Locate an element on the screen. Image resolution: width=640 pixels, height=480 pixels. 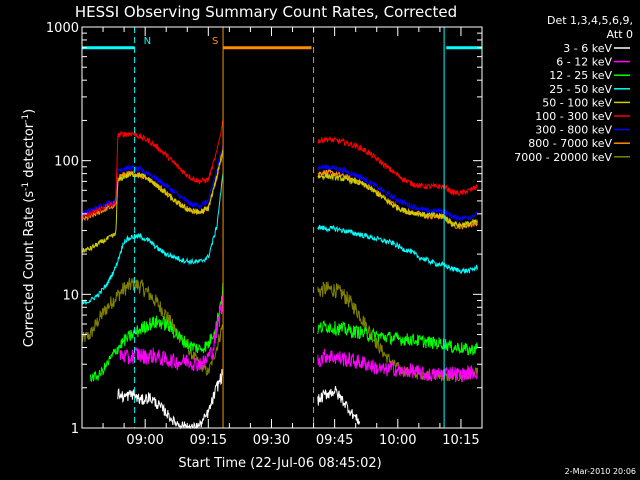
legend-label-3: 12 - 25 keV is located at coordinates (580, 75).